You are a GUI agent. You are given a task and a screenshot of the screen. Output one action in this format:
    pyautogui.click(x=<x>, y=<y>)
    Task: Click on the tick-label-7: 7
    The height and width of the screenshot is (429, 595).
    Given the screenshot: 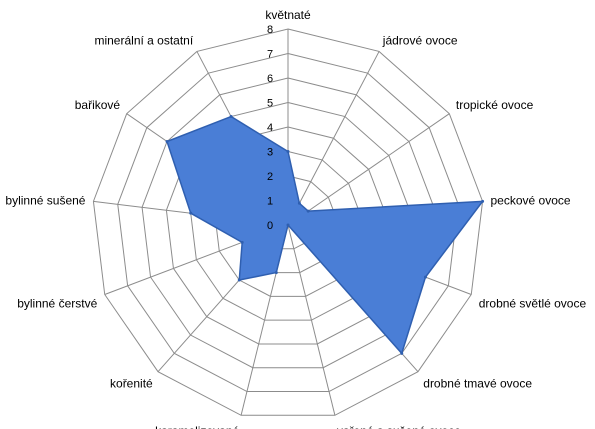 What is the action you would take?
    pyautogui.click(x=270, y=55)
    